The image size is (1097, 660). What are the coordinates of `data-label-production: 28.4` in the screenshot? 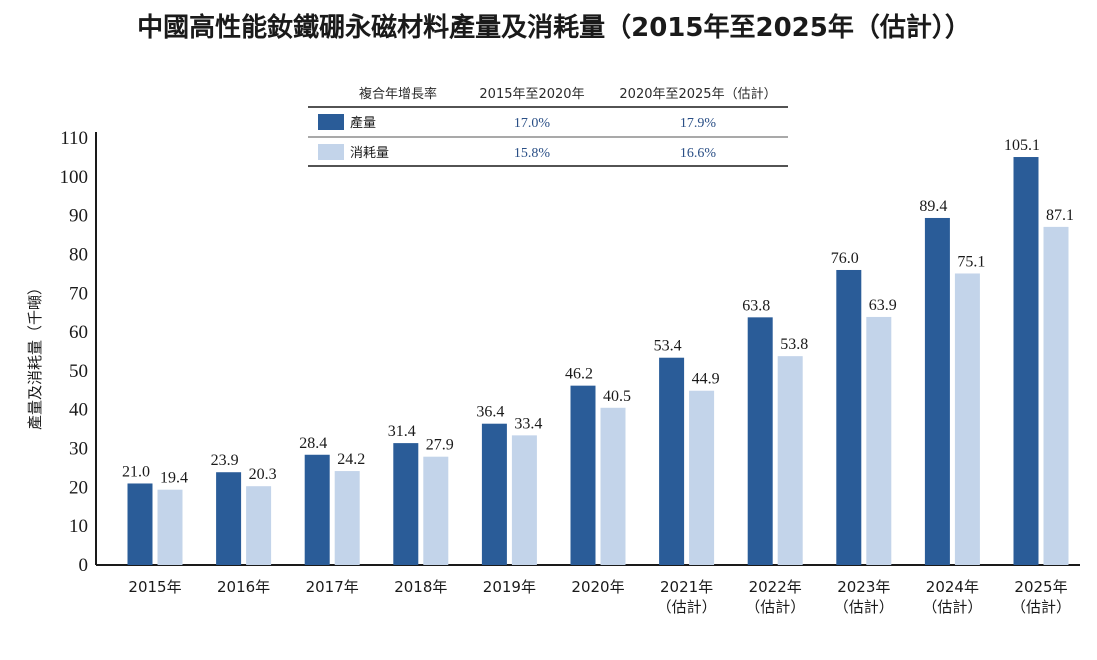 It's located at (313, 443).